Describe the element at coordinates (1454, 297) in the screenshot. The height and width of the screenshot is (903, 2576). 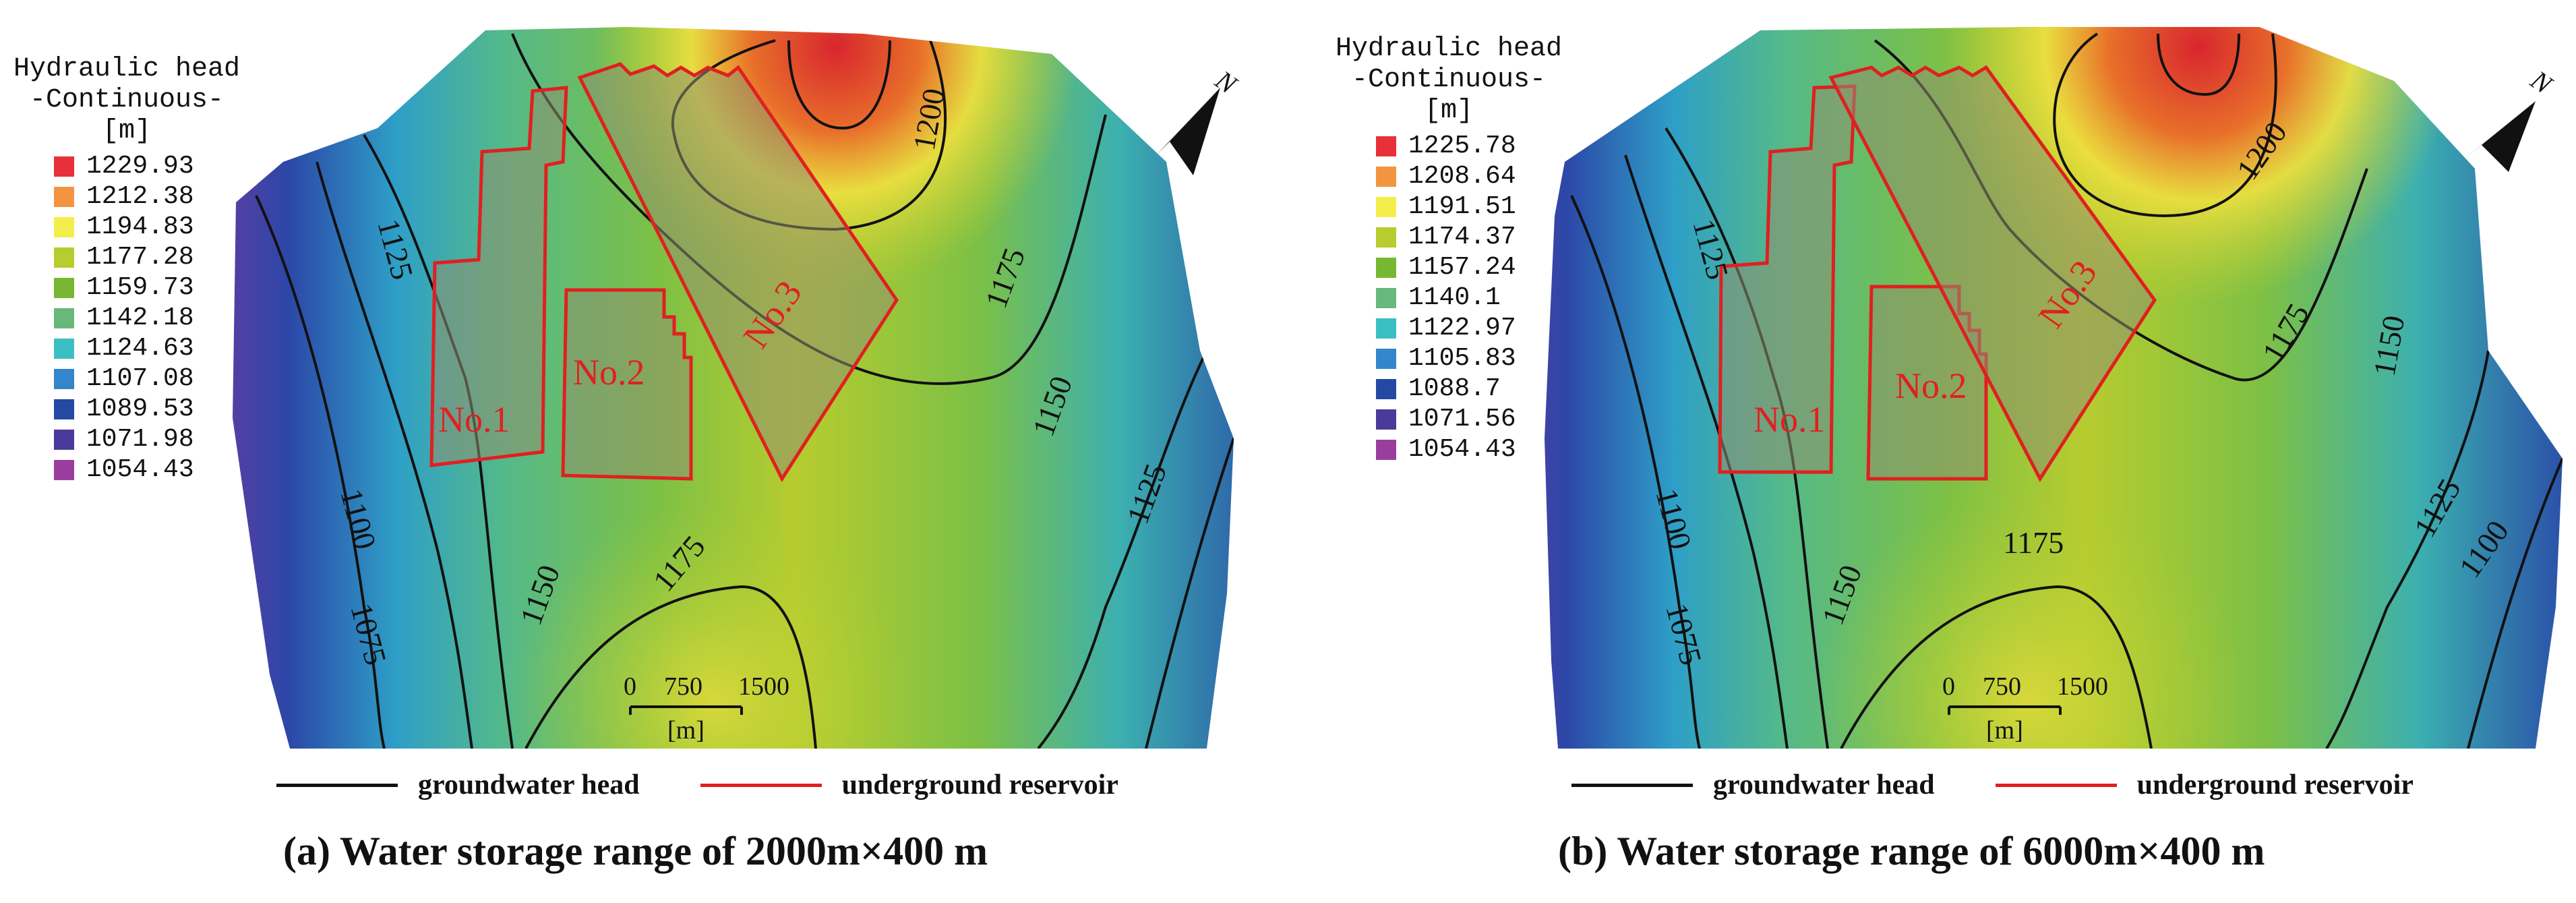
I see `legend-value: 1140.1` at that location.